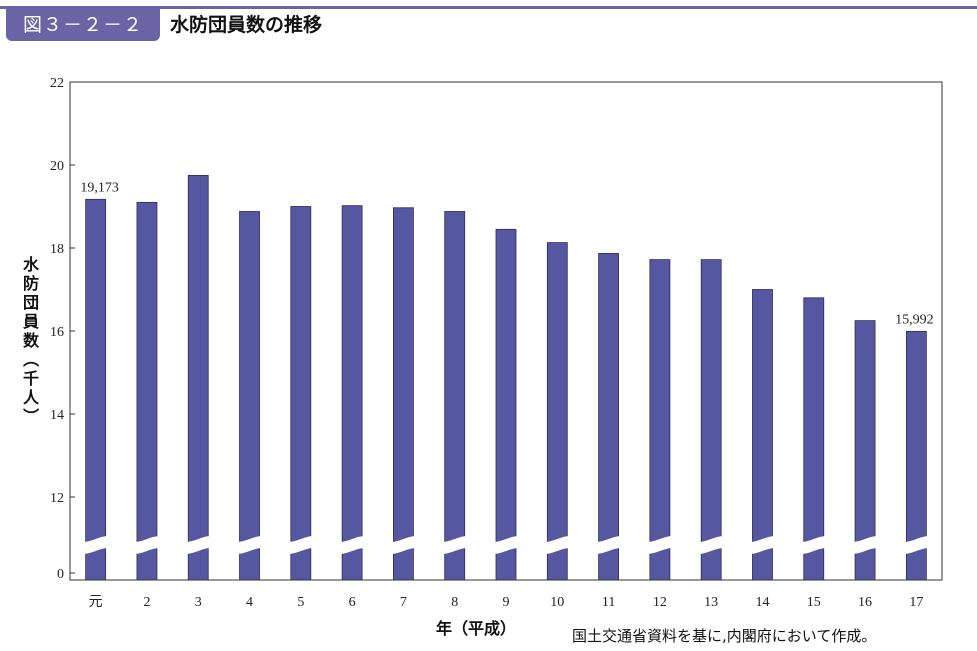 The image size is (977, 651). I want to click on x-tick-label-14: 15, so click(814, 602).